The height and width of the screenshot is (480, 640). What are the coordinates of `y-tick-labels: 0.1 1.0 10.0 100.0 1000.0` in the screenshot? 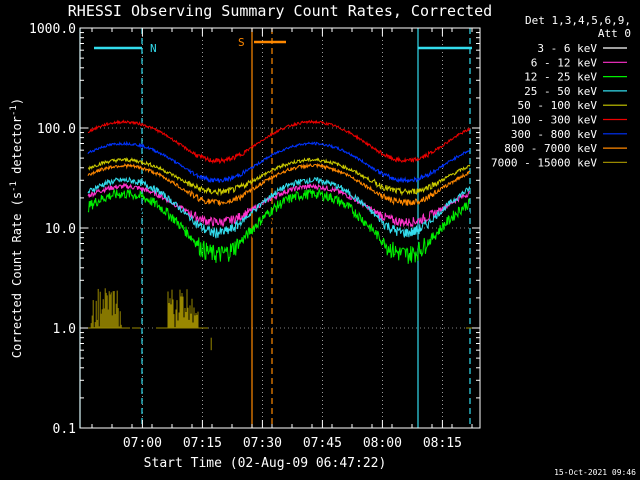 It's located at (52, 229).